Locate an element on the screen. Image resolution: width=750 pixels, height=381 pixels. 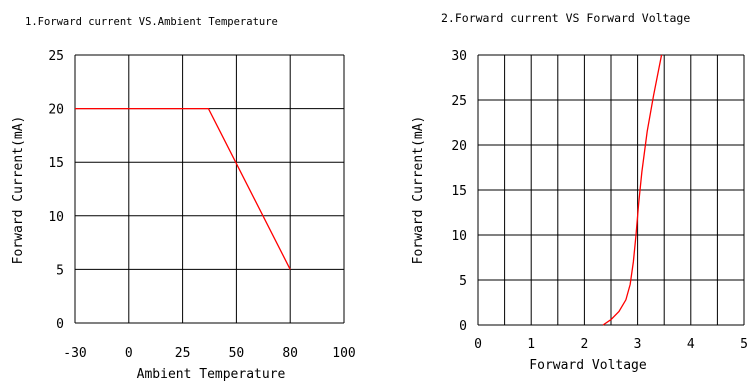
chart-2-x-tick-label: 0 is located at coordinates (478, 344).